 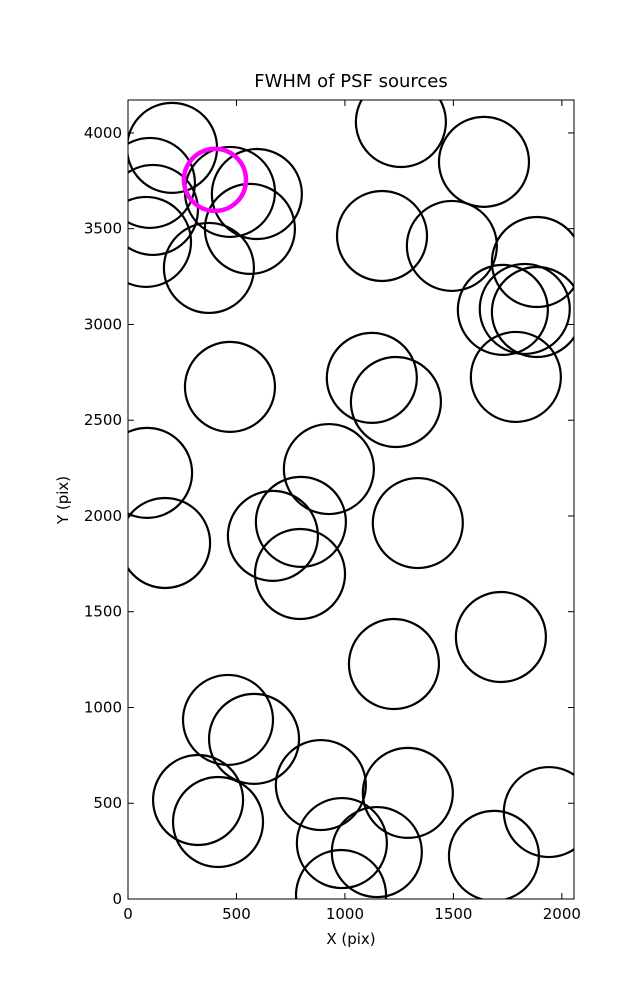 I want to click on y-tick-label: 4000, so click(x=103, y=133).